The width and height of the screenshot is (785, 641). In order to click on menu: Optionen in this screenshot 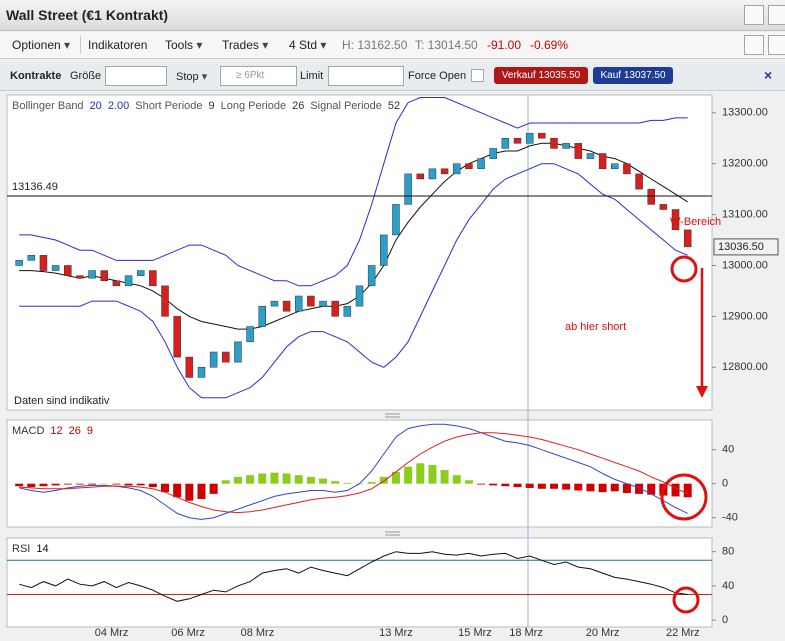, I will do `click(41, 45)`.